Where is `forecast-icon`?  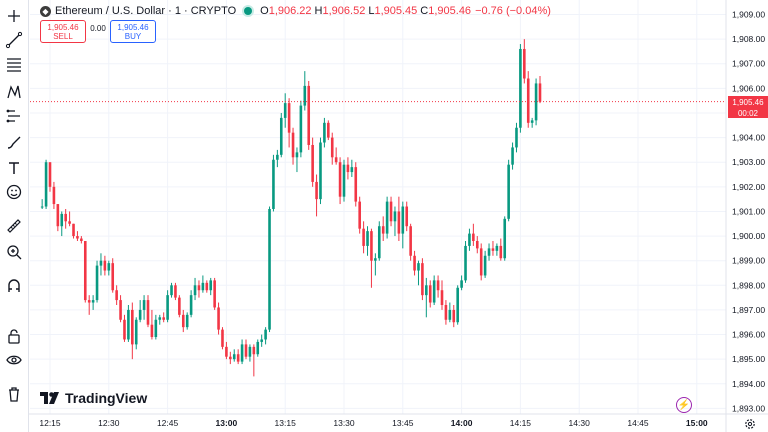
forecast-icon is located at coordinates (14, 116).